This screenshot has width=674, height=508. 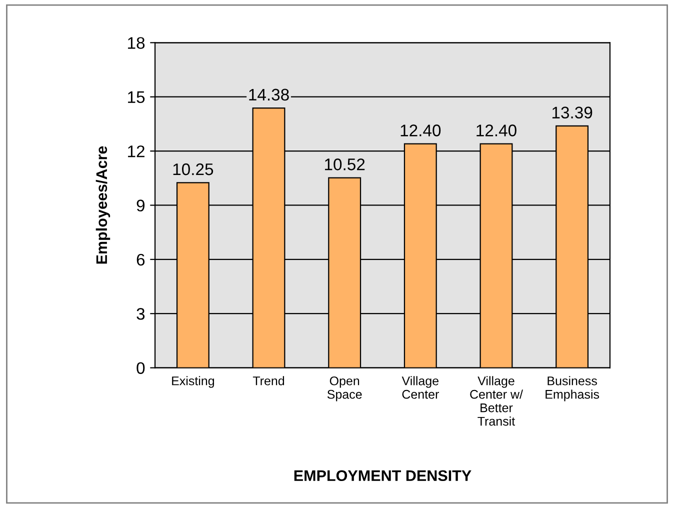 What do you see at coordinates (140, 368) in the screenshot?
I see `y-tick-label: 0` at bounding box center [140, 368].